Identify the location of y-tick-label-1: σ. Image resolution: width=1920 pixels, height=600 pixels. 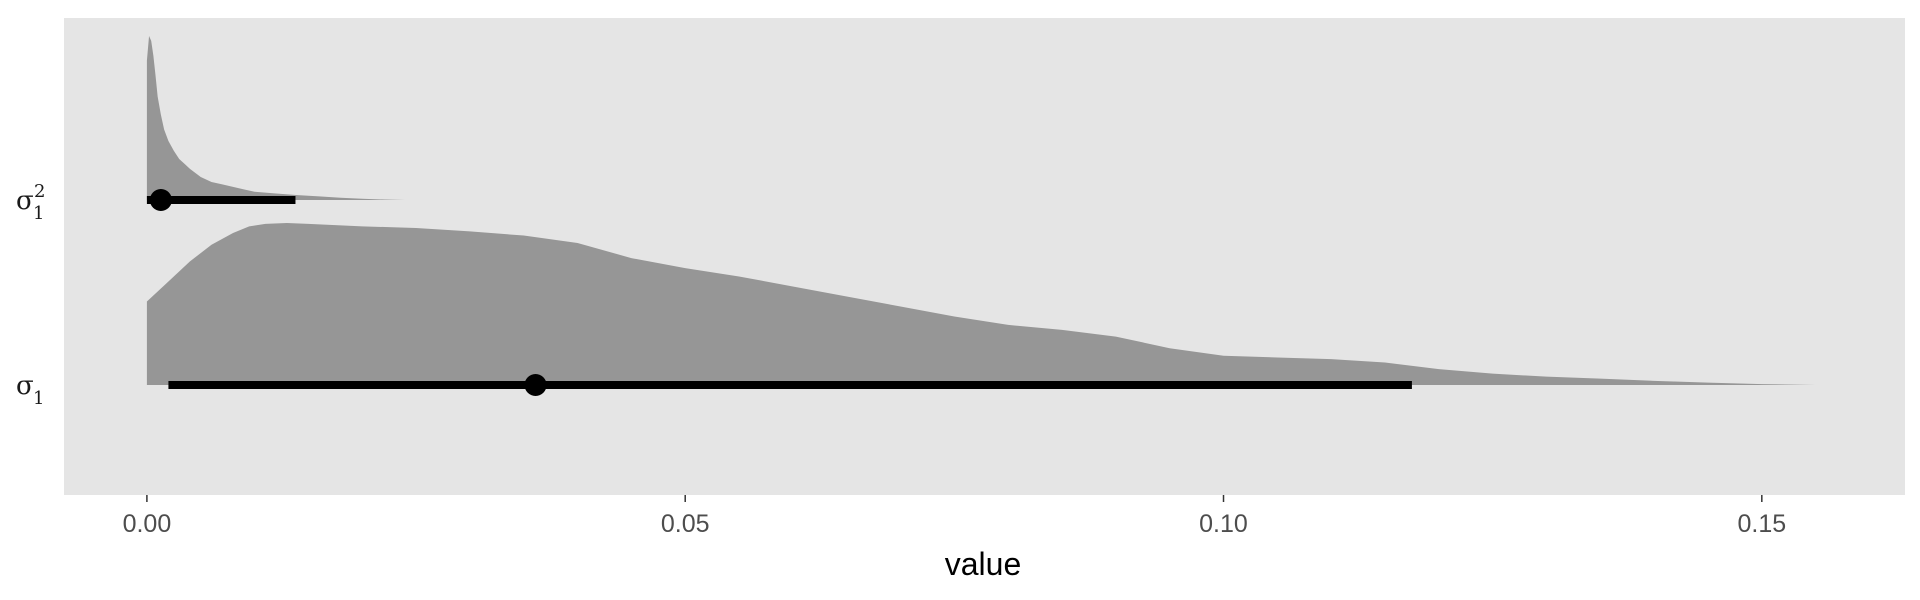
(25, 386).